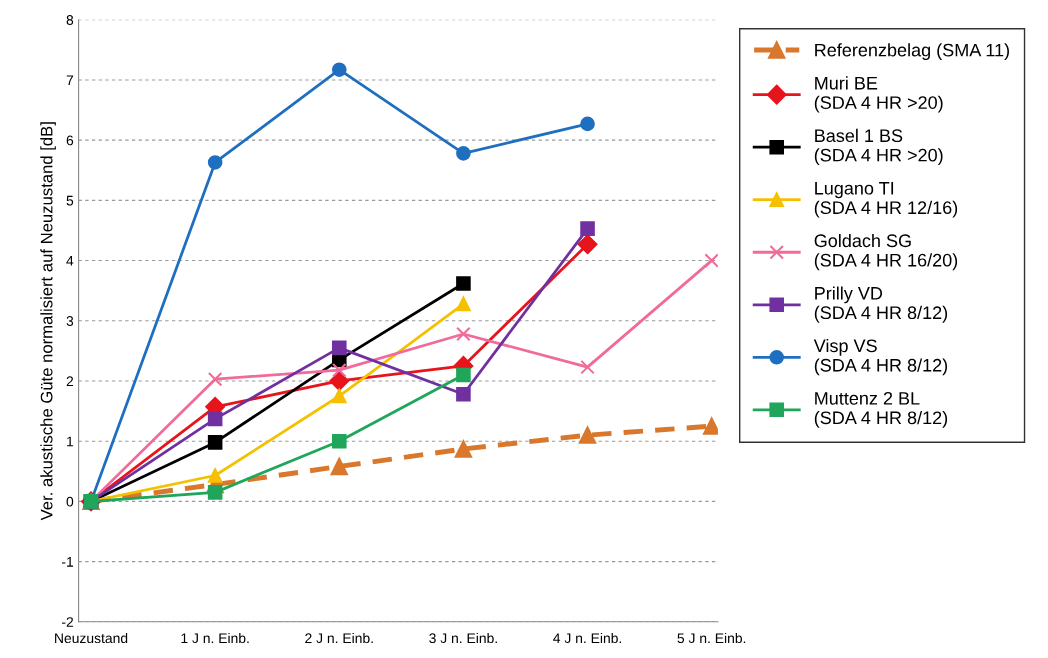 The width and height of the screenshot is (1048, 658). I want to click on y-tick-label: 2, so click(70, 381).